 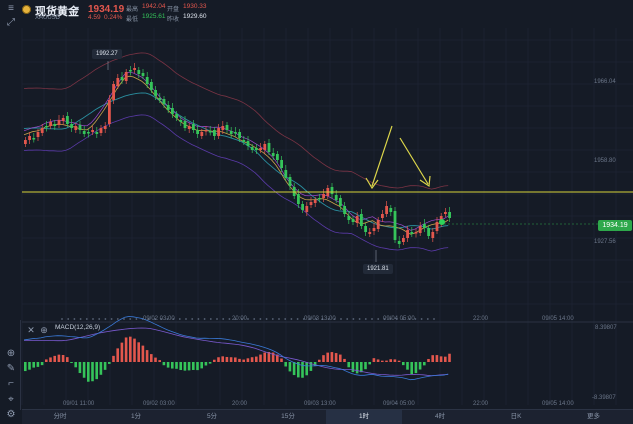 What do you see at coordinates (605, 82) in the screenshot?
I see `price-axis-label: 1966.04` at bounding box center [605, 82].